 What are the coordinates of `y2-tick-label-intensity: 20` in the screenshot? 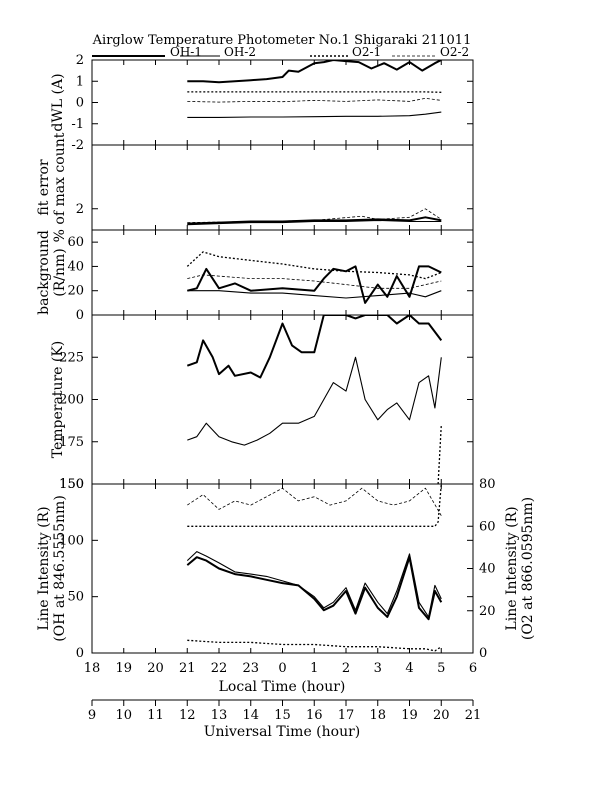 It's located at (487, 611).